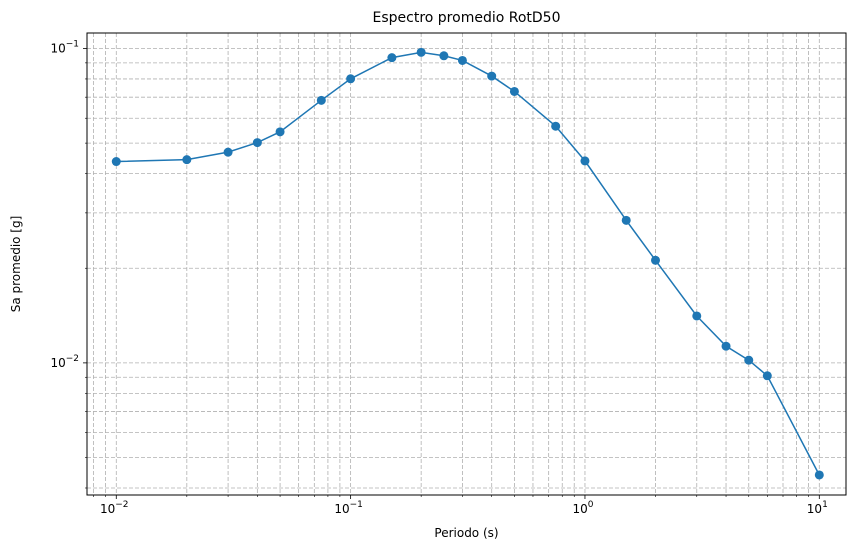 This screenshot has height=550, width=857. Describe the element at coordinates (114, 508) in the screenshot. I see `x-tick-label: 10⁻²` at that location.